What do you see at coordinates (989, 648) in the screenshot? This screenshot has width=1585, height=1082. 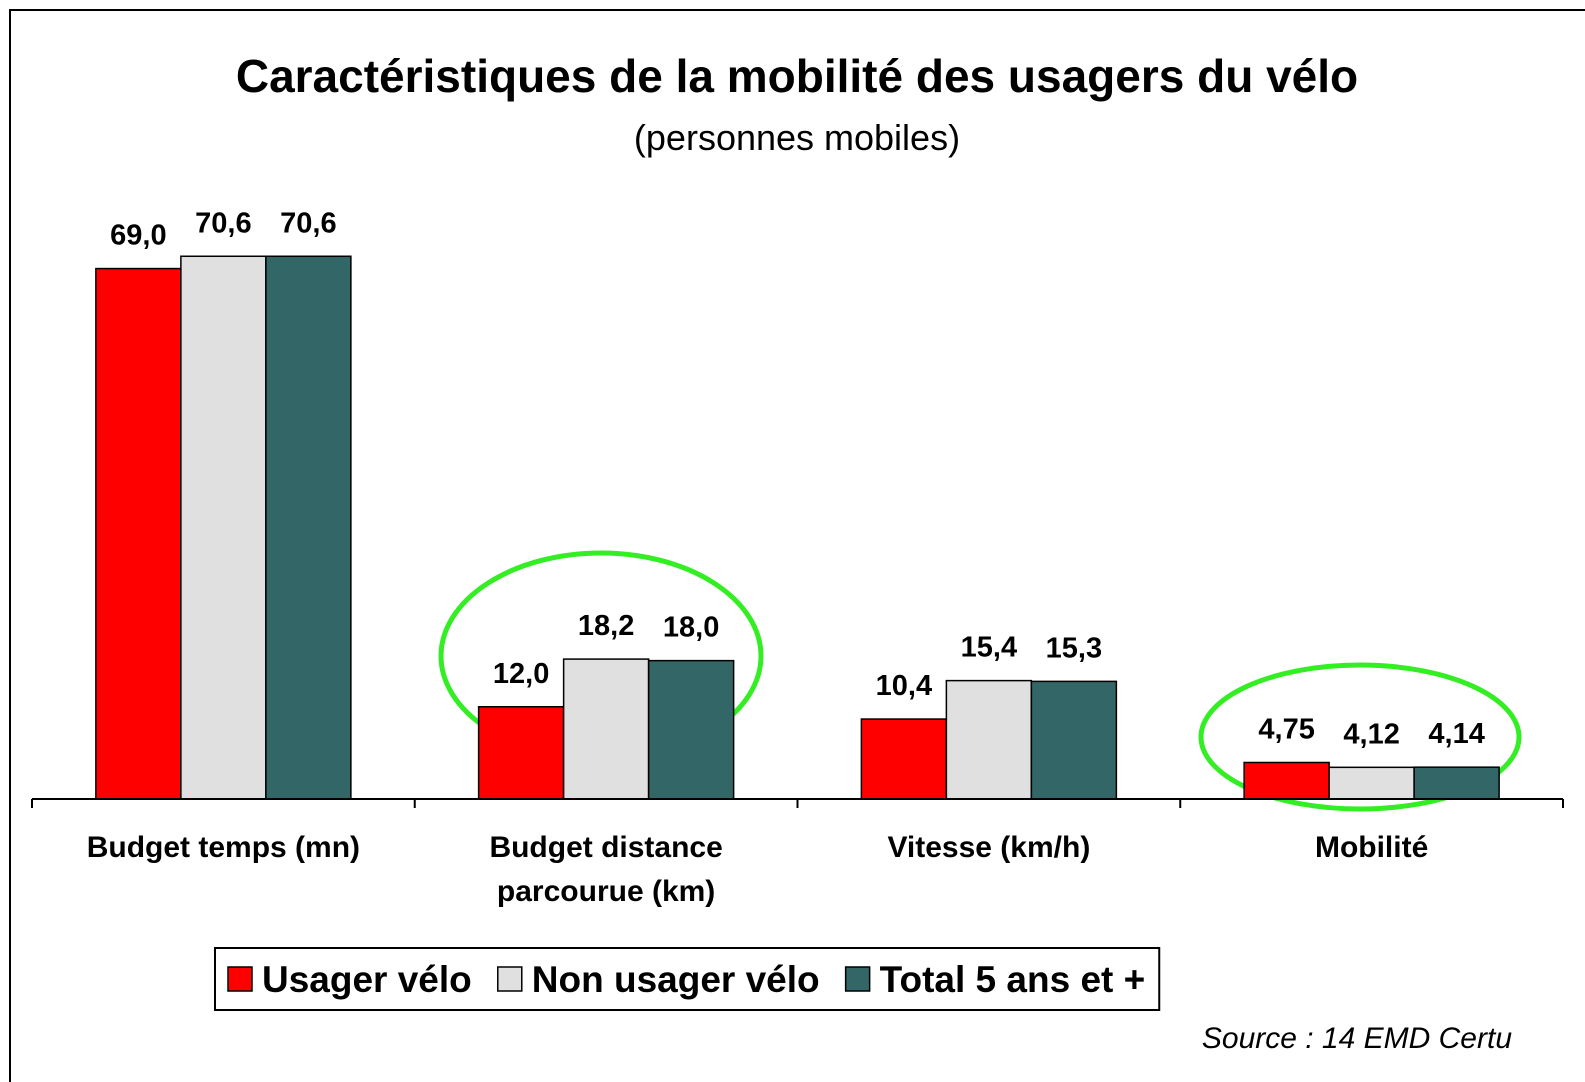 I see `data-label: 15,4` at bounding box center [989, 648].